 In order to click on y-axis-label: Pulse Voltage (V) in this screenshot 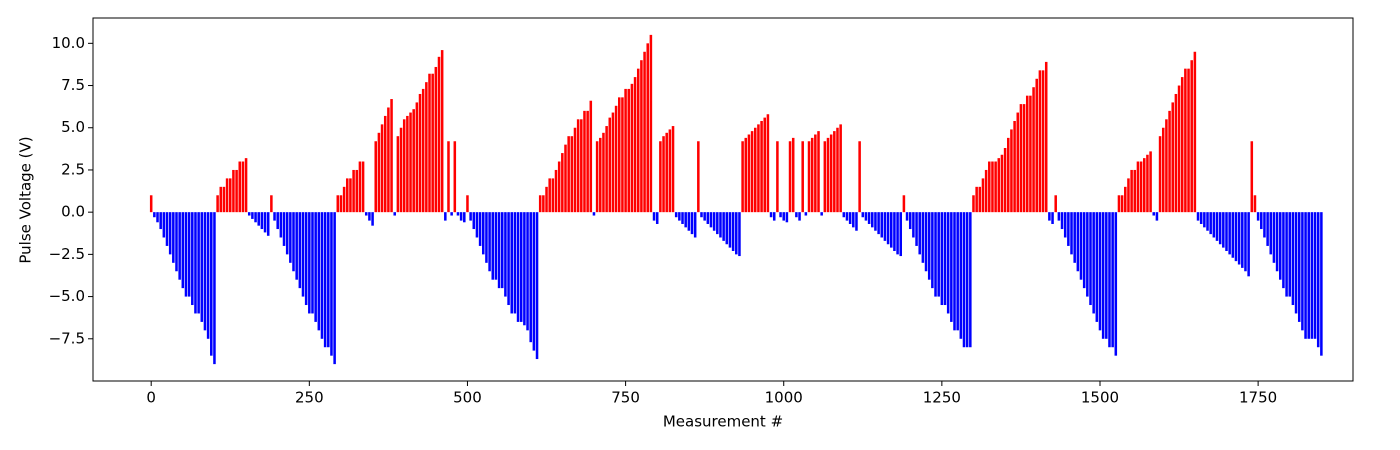, I will do `click(26, 199)`.